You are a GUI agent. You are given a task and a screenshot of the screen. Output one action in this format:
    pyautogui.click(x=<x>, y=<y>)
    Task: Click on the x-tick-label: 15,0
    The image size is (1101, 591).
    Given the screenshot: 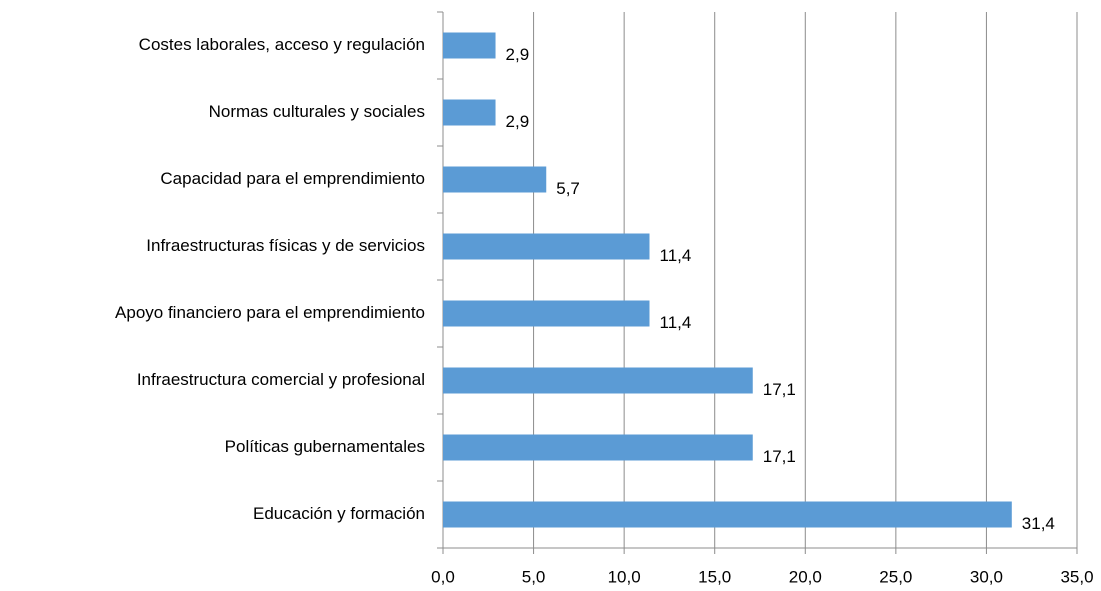 What is the action you would take?
    pyautogui.click(x=714, y=576)
    